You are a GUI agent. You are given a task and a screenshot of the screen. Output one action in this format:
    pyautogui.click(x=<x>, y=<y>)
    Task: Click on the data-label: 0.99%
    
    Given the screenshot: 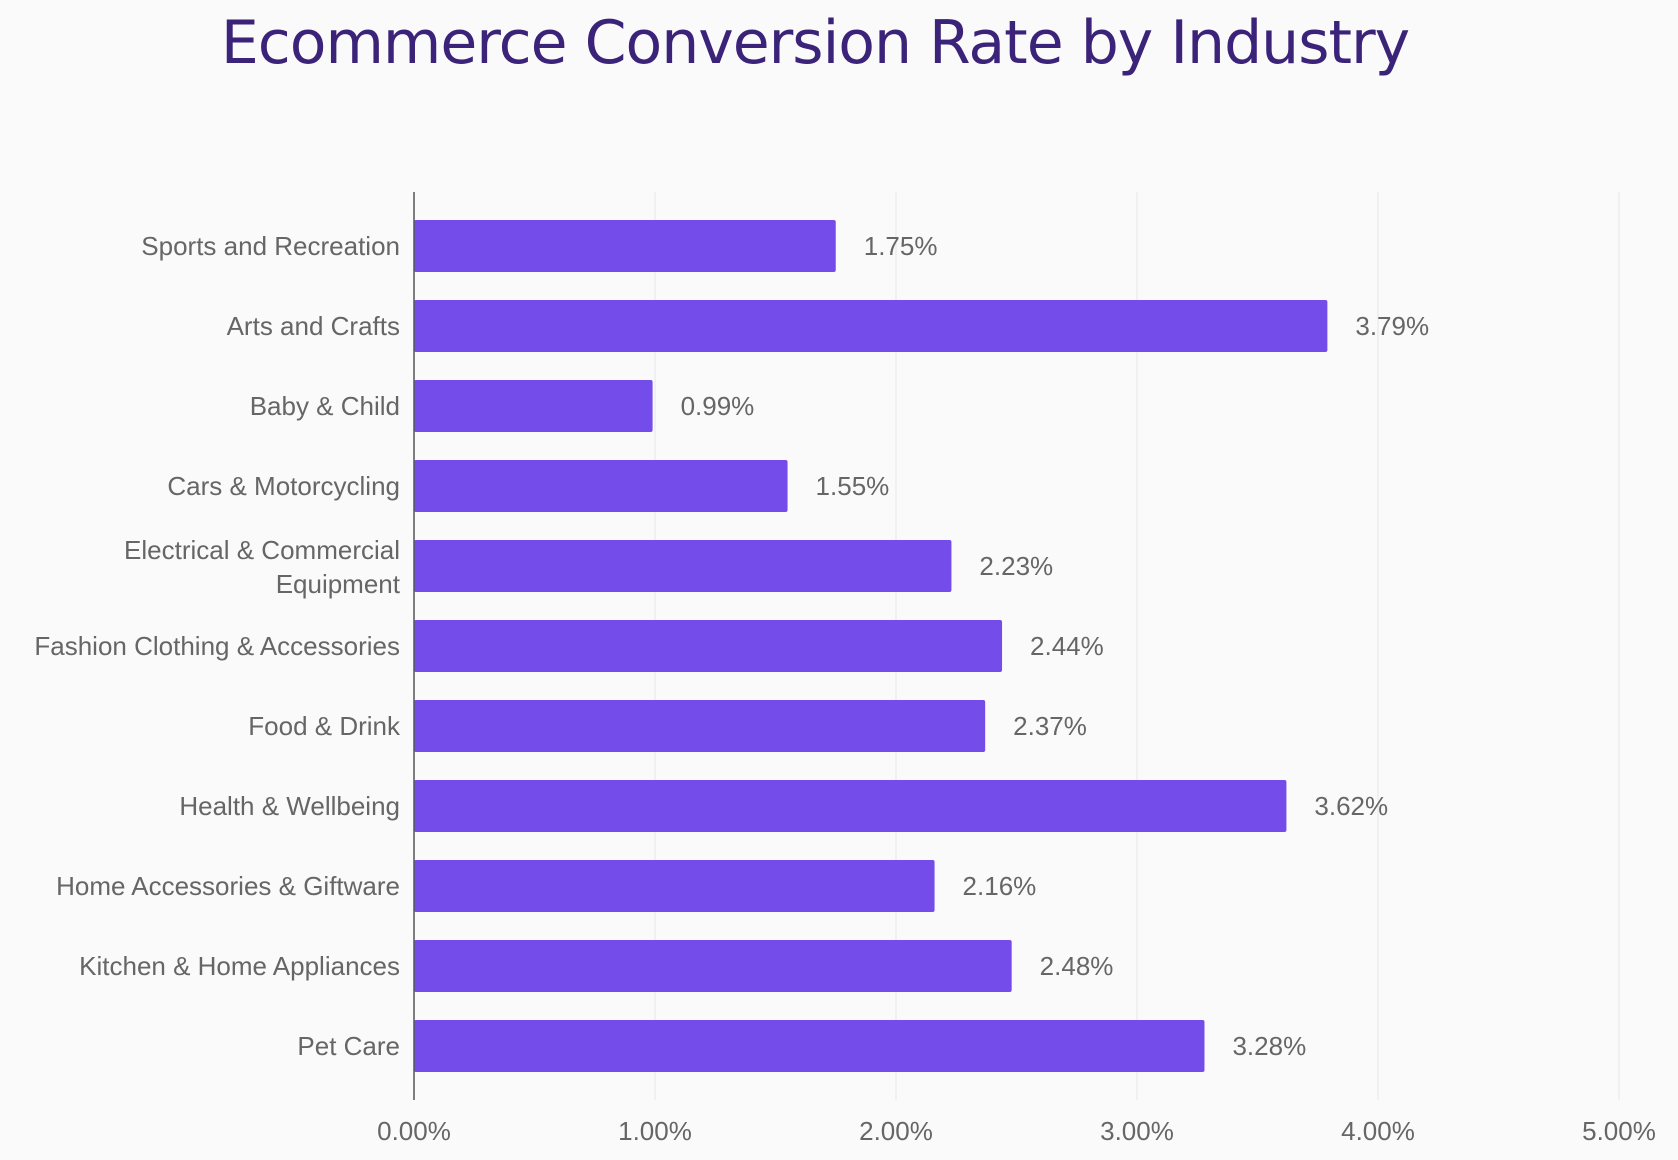 What is the action you would take?
    pyautogui.click(x=718, y=406)
    